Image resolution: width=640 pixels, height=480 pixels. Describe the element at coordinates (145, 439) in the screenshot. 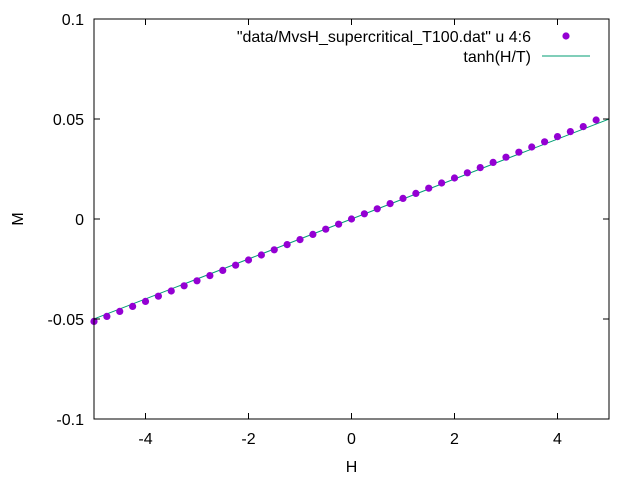

I see `x-tick-label: -4` at that location.